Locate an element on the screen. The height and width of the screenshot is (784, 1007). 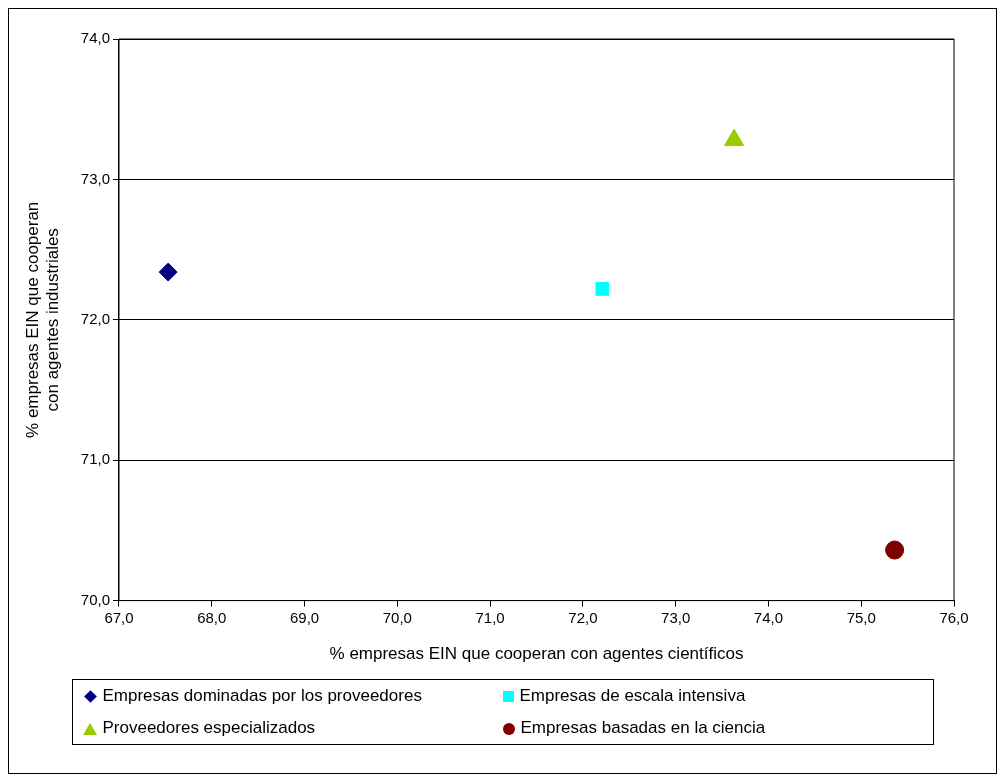
x-tick-label: 76,0 is located at coordinates (954, 617).